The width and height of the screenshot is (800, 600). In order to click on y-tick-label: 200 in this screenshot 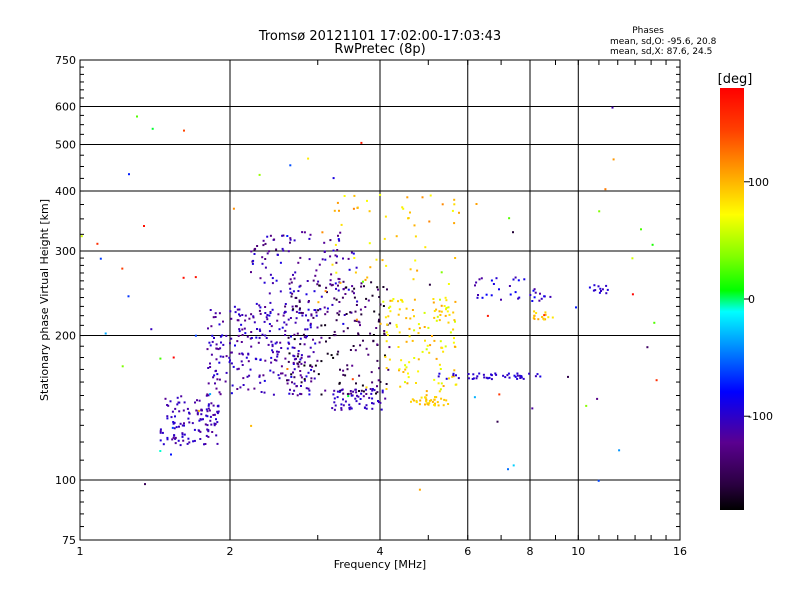, I will do `click(65, 336)`.